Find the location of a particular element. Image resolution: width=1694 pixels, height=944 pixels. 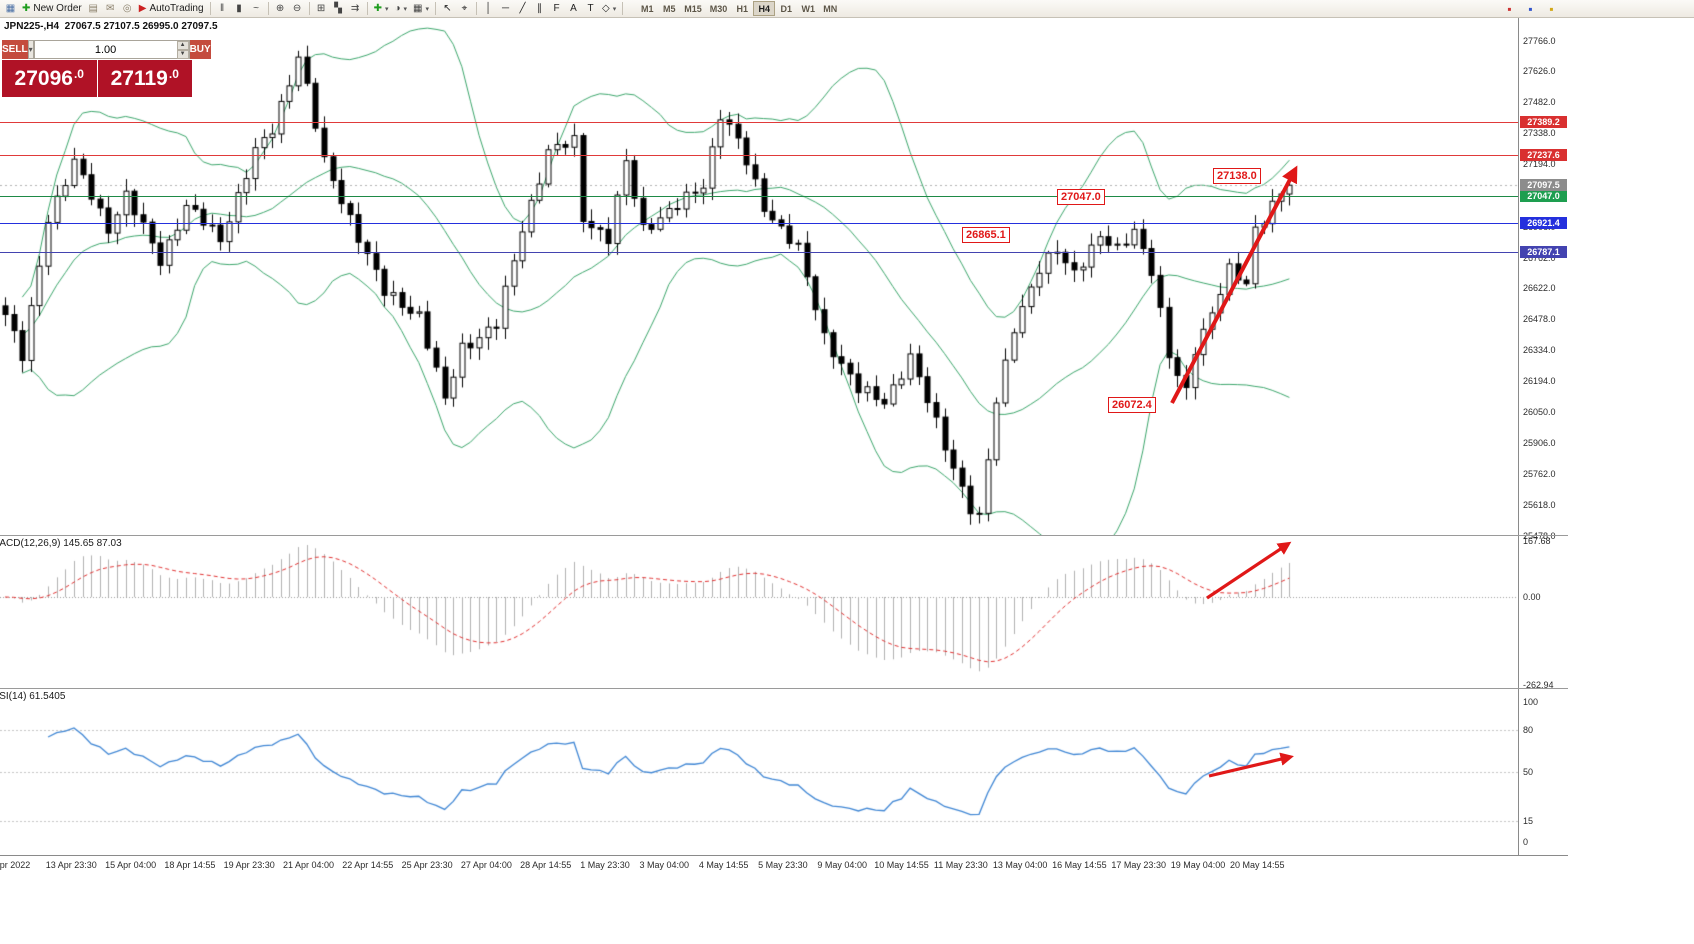

zoom-in-icon: ⊕ is located at coordinates (280, 9).